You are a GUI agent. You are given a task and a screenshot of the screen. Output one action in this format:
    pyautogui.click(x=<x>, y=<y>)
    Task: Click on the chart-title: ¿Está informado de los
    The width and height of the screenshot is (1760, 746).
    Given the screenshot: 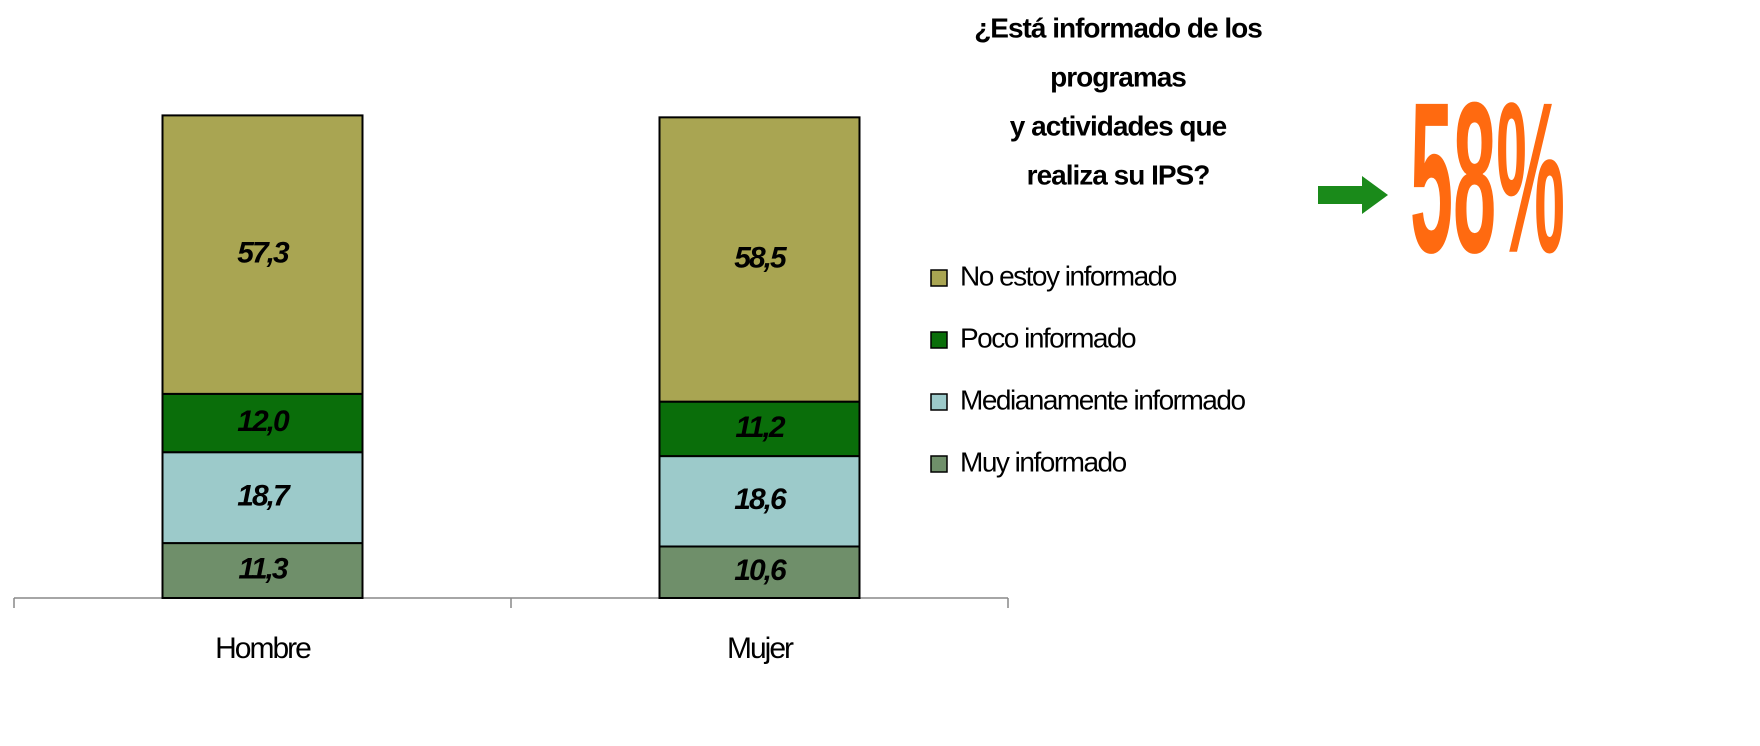 What is the action you would take?
    pyautogui.click(x=1118, y=27)
    